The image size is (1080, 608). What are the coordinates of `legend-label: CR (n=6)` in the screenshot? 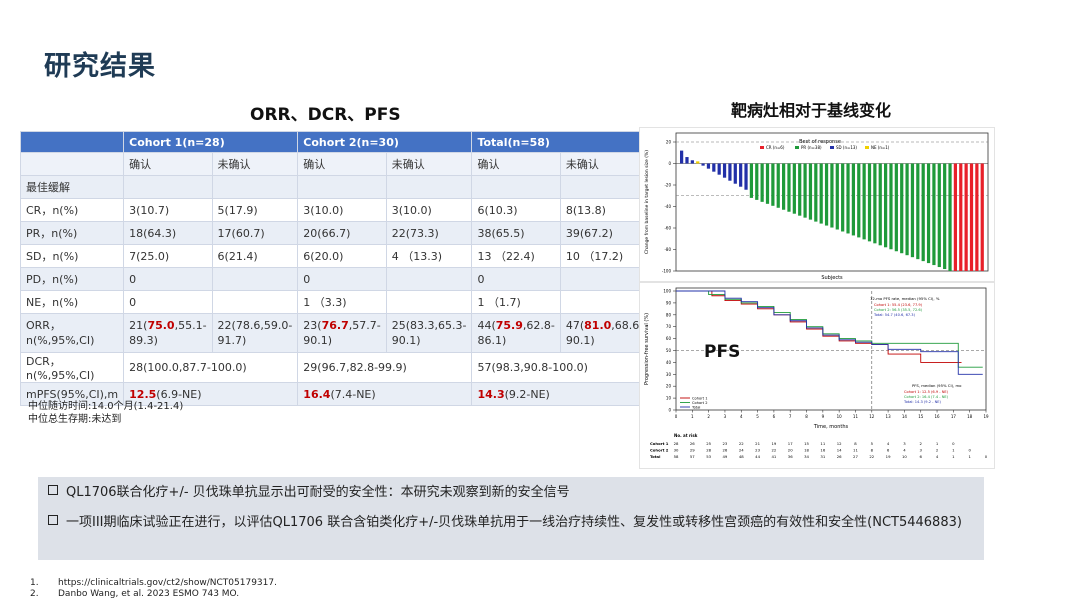 It's located at (775, 147).